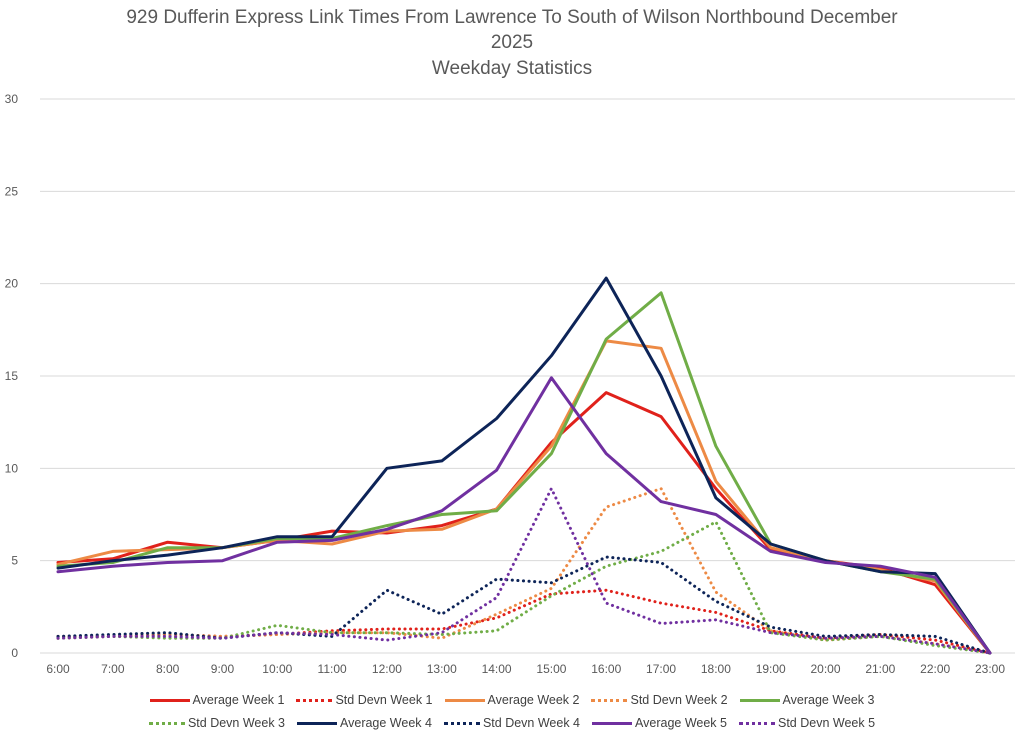 The height and width of the screenshot is (739, 1024). What do you see at coordinates (551, 669) in the screenshot?
I see `x-tick-label: 15:00` at bounding box center [551, 669].